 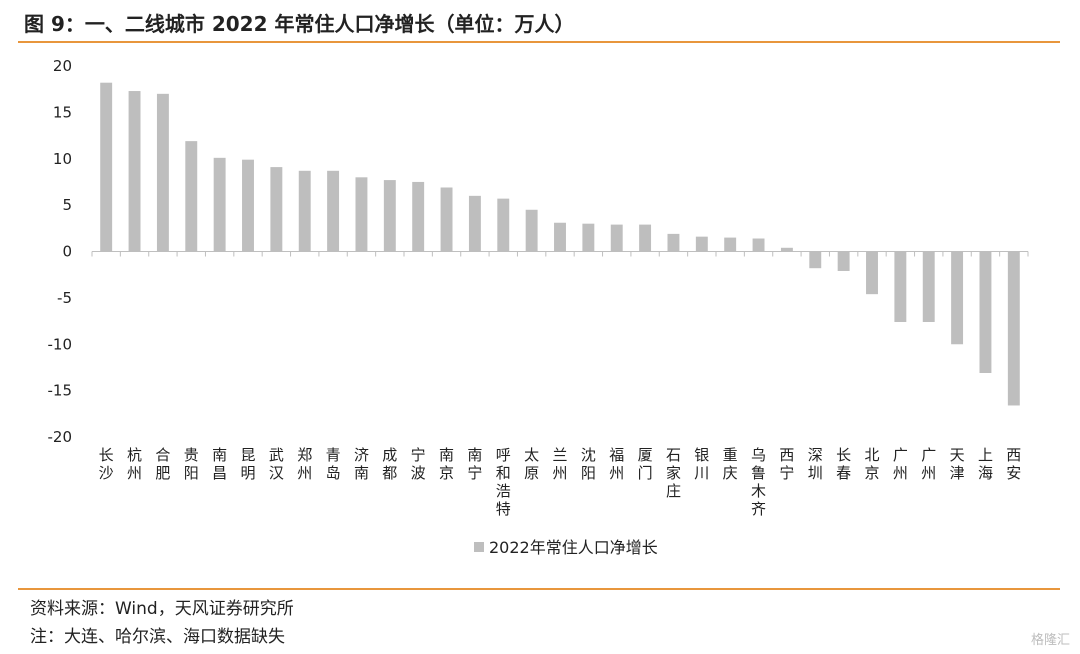 What do you see at coordinates (389, 464) in the screenshot?
I see `category-label: 成都` at bounding box center [389, 464].